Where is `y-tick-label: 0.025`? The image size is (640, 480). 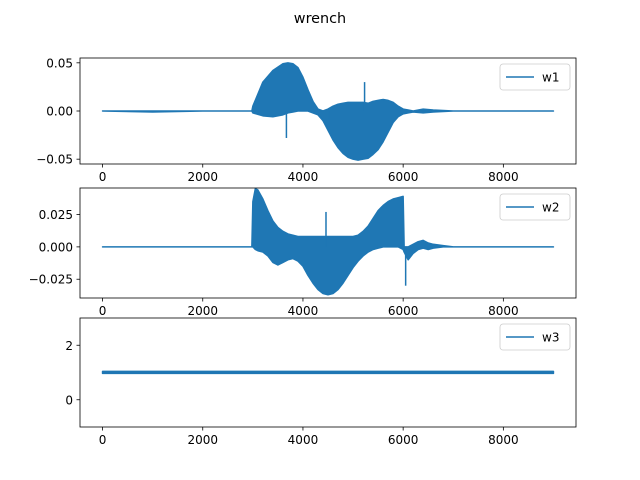
y-tick-label: 0.025 is located at coordinates (56, 215).